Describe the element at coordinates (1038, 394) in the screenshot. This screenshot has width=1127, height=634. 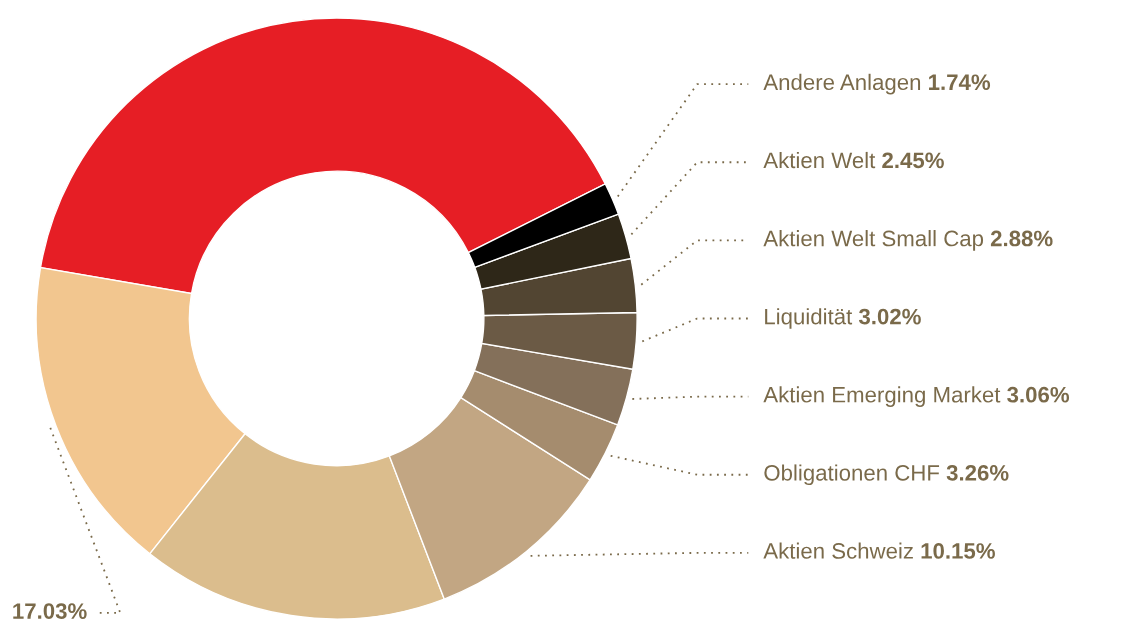
I see `data-label: 3.06%` at that location.